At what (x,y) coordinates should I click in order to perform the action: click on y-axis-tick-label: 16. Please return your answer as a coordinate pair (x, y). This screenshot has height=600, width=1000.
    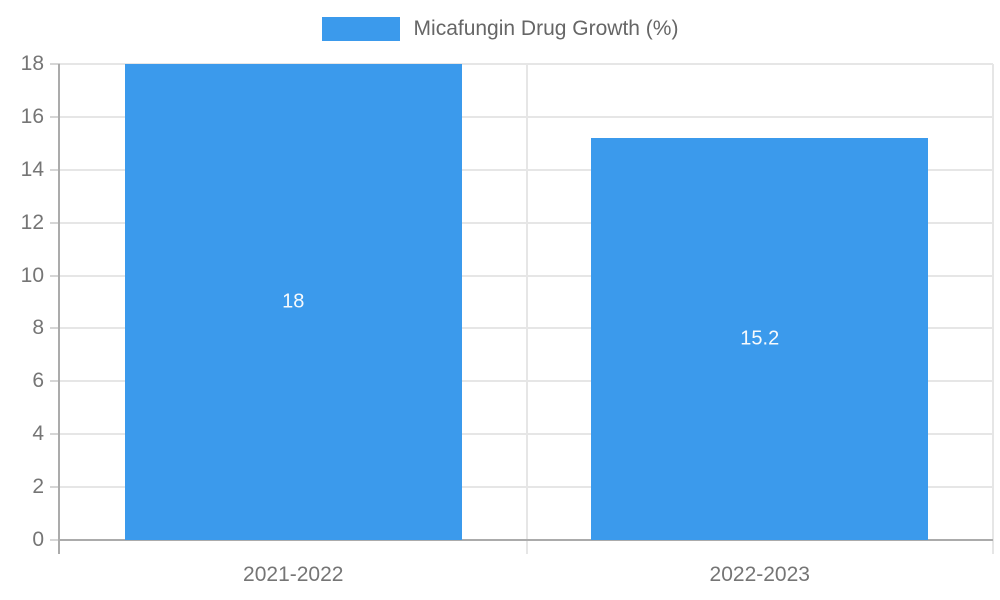
    Looking at the image, I should click on (32, 116).